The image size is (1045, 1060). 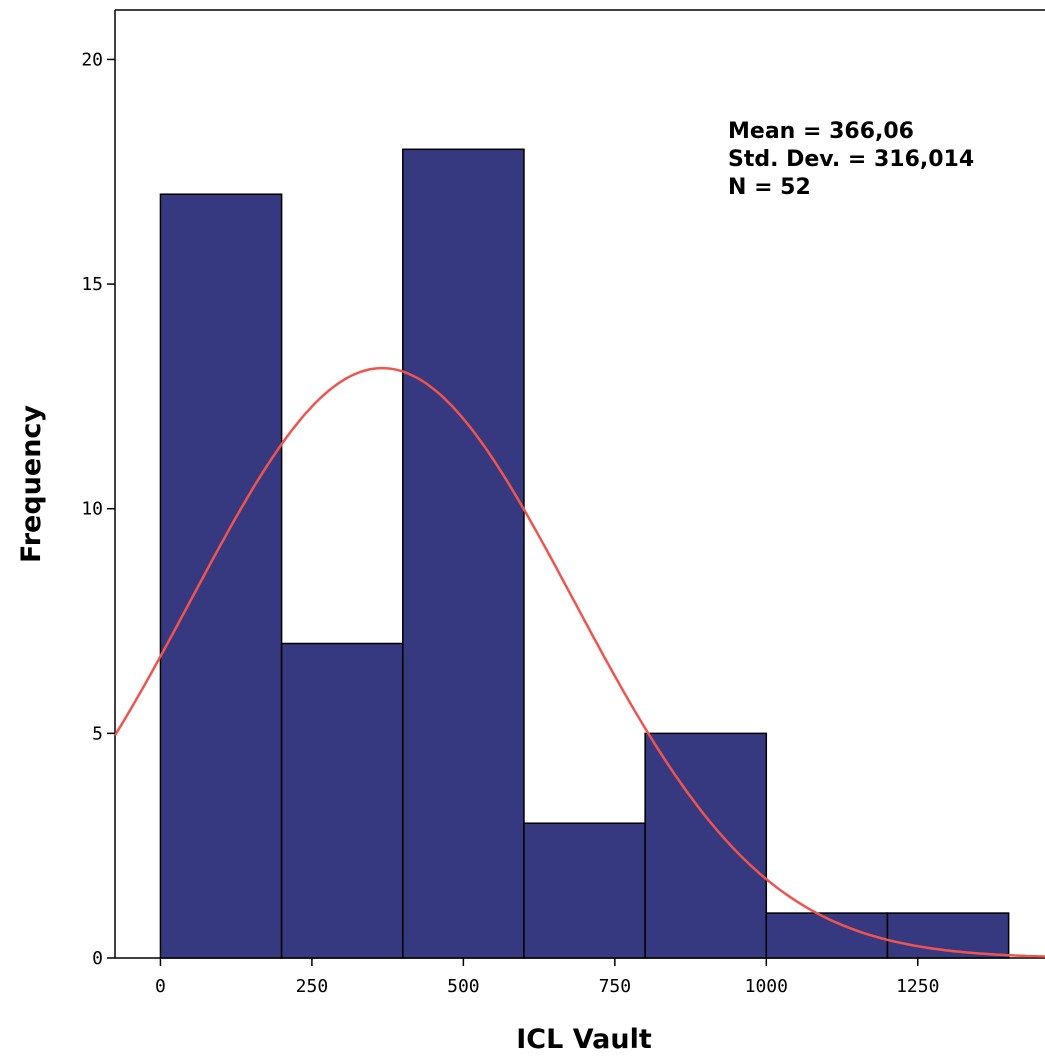 What do you see at coordinates (766, 986) in the screenshot?
I see `x-tick-label-4: 1000` at bounding box center [766, 986].